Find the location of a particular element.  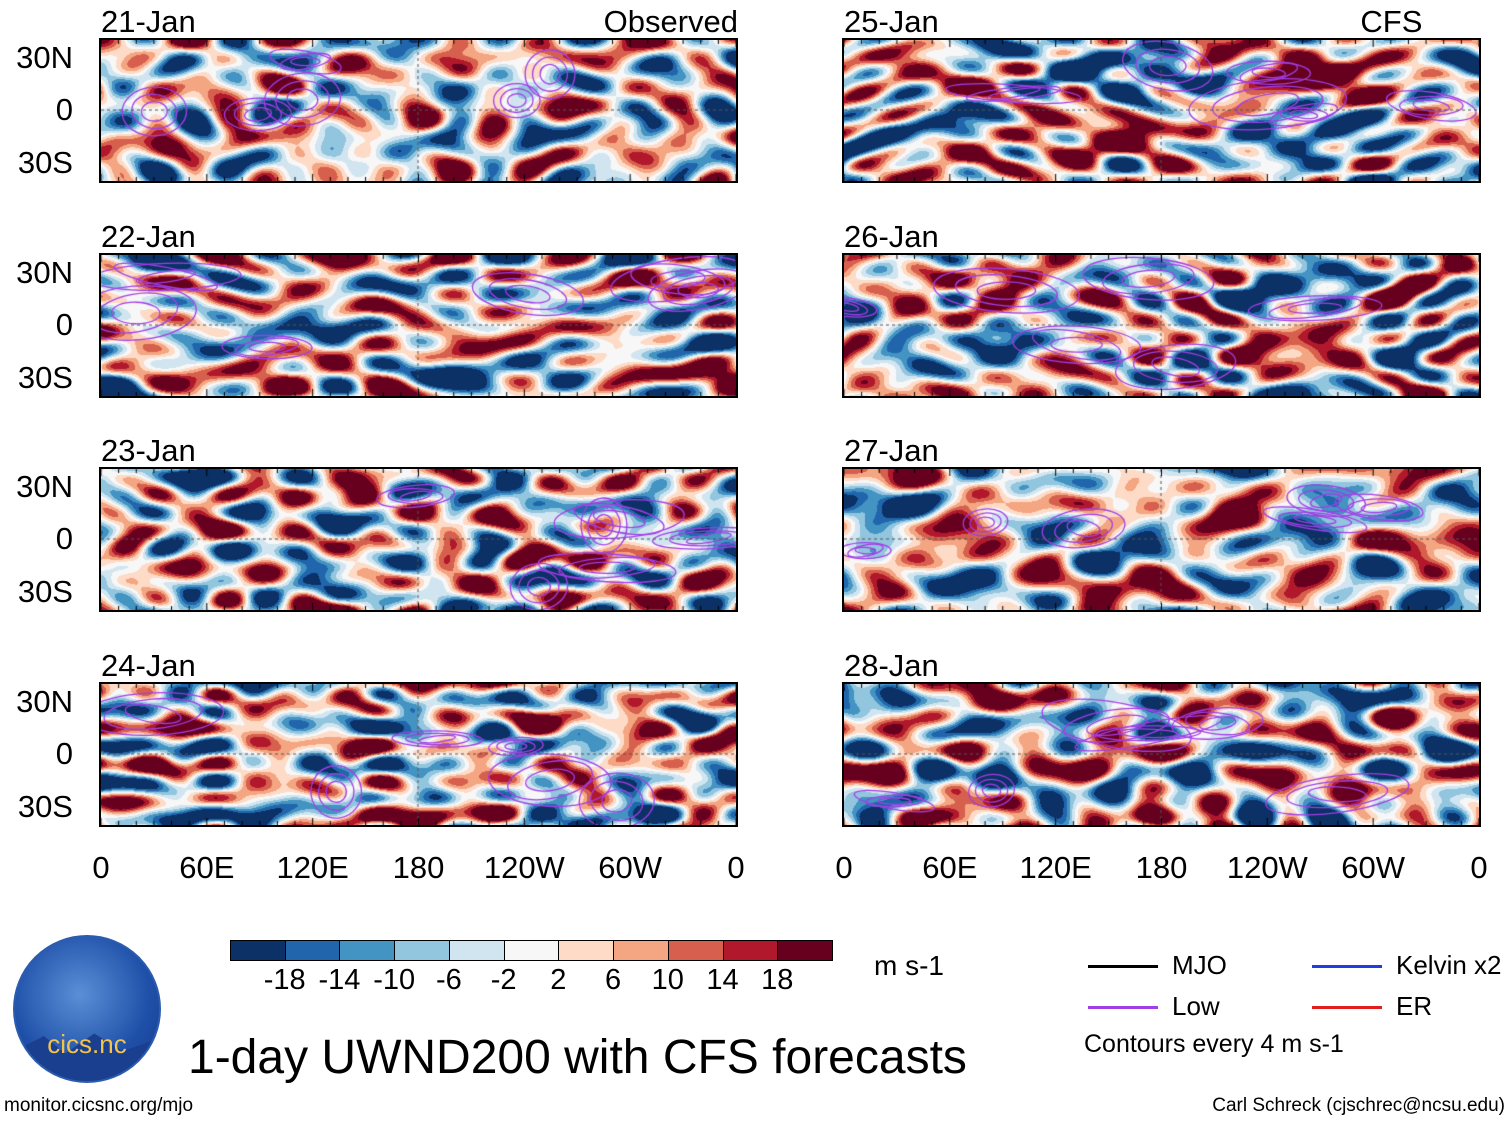

panel-date-label: 28-Jan is located at coordinates (891, 665).